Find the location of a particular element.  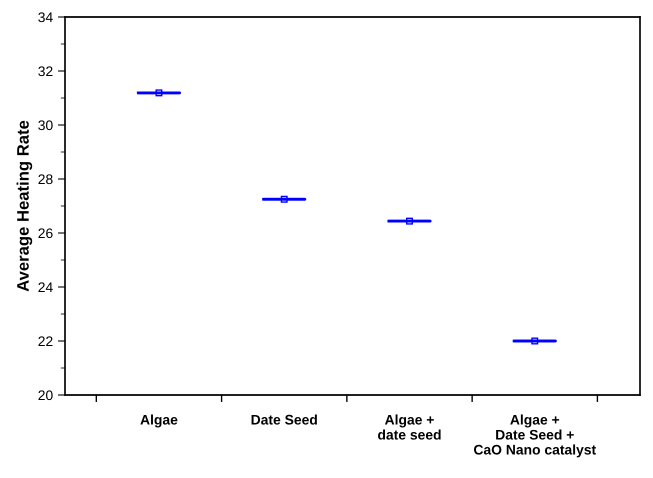

y-tick-label: 30 is located at coordinates (45, 125).